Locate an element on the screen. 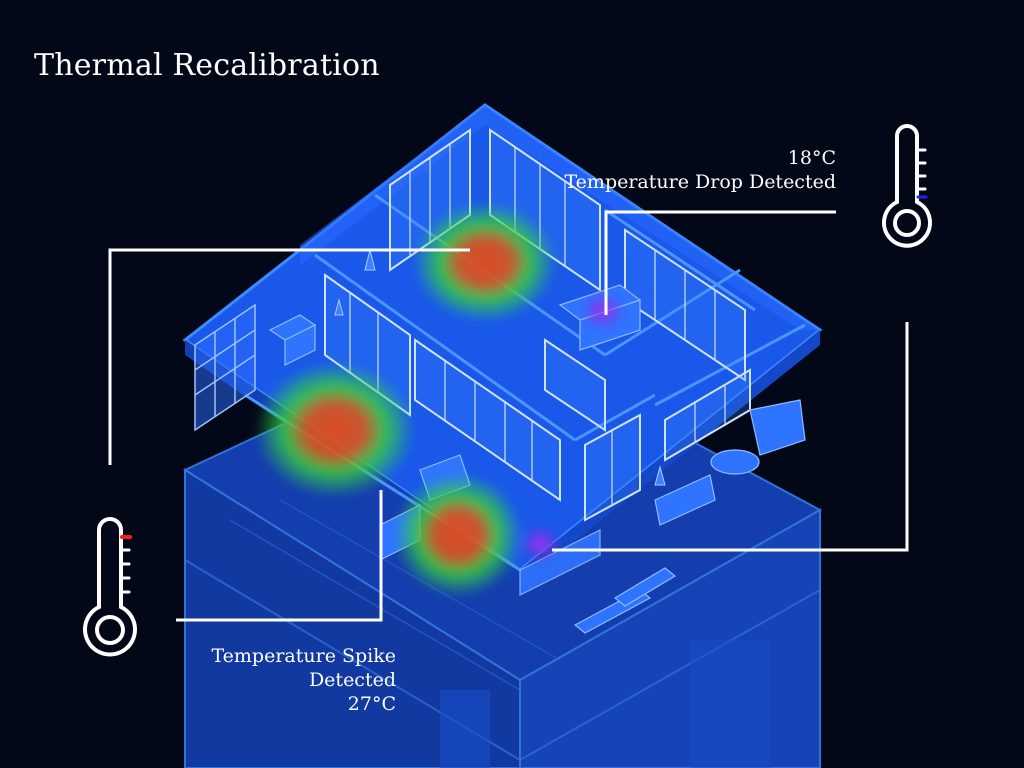  page-title: Thermal Recalibration is located at coordinates (207, 65).